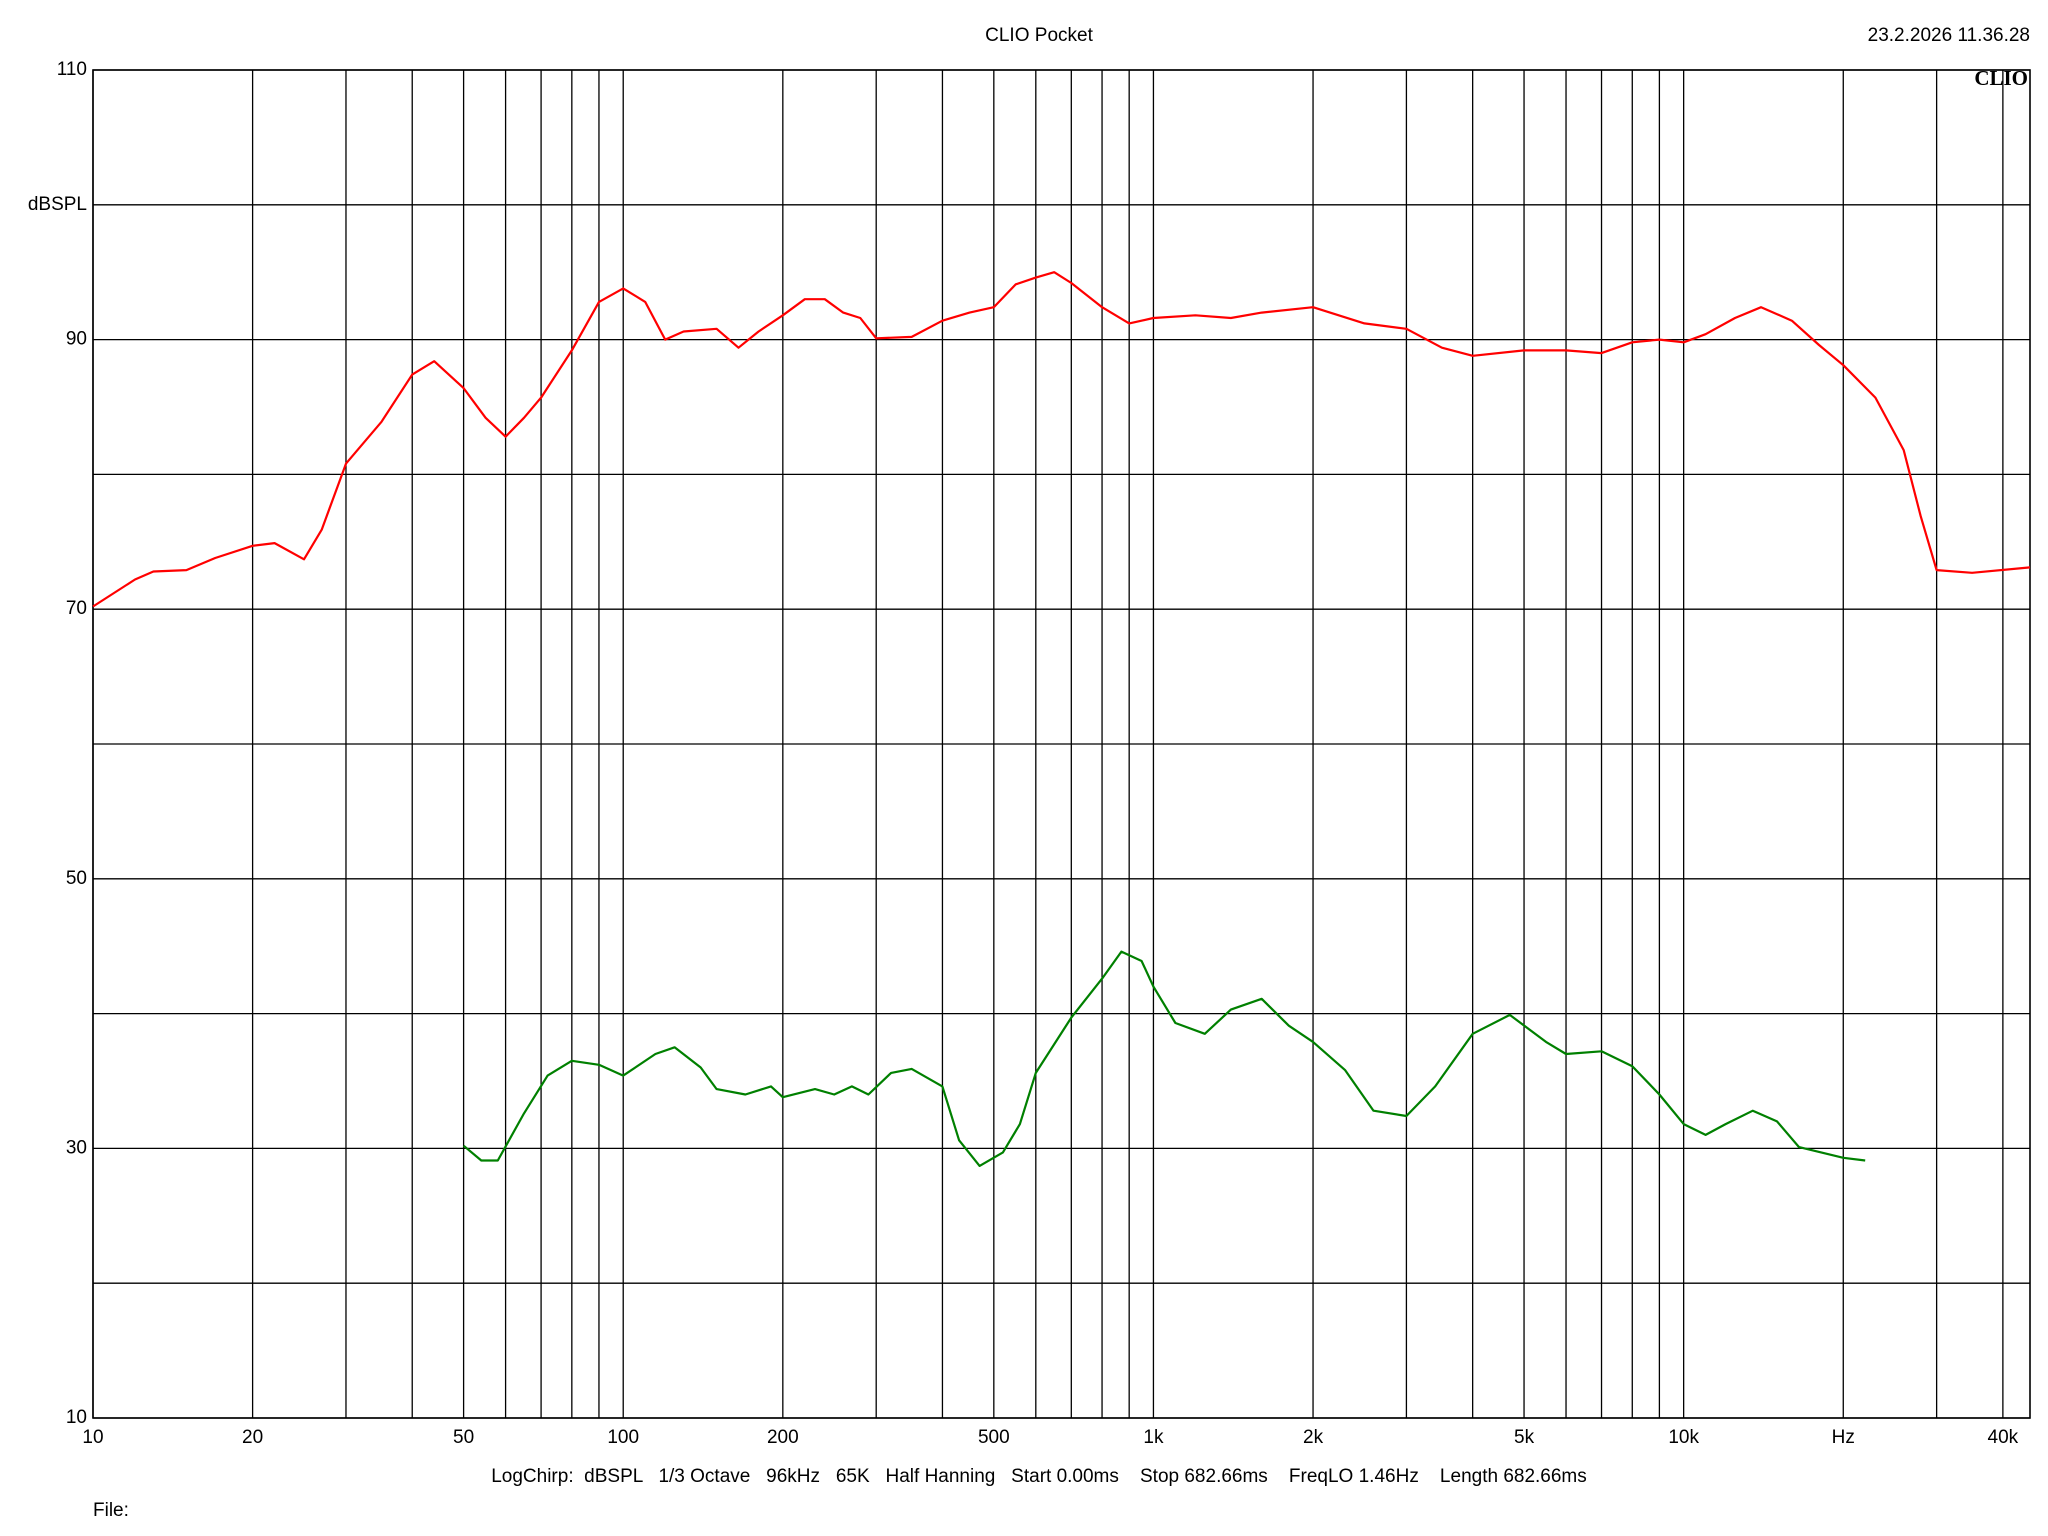 Image resolution: width=2048 pixels, height=1536 pixels. What do you see at coordinates (76, 1417) in the screenshot?
I see `y-tick-label: 10` at bounding box center [76, 1417].